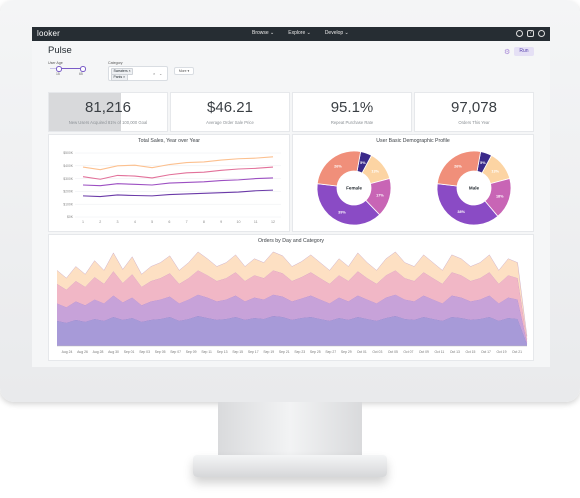 The width and height of the screenshot is (580, 498). Describe the element at coordinates (160, 352) in the screenshot. I see `x-tick-label: Sep 05` at that location.